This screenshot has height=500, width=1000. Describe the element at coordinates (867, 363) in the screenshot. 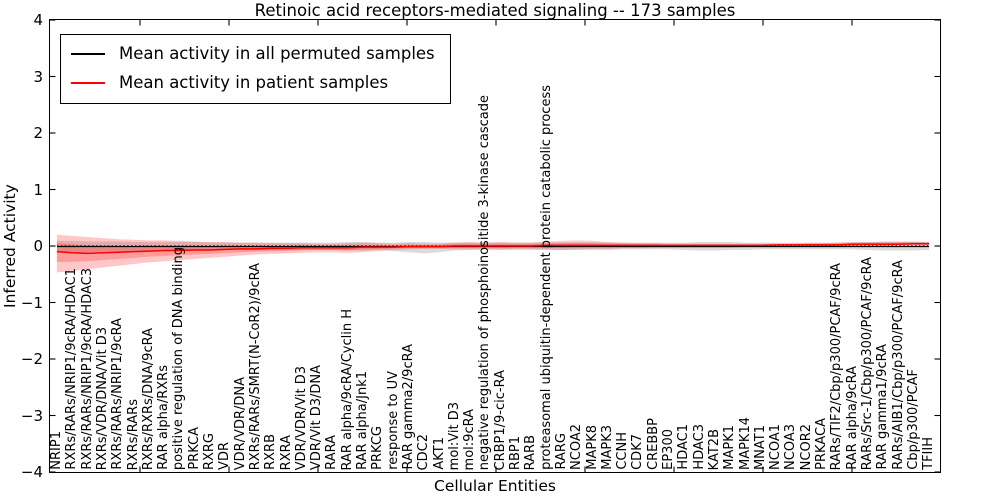

I see `x-tick-label: RARs/Src-1/Cbp/p300/PCAF/9cRA` at that location.